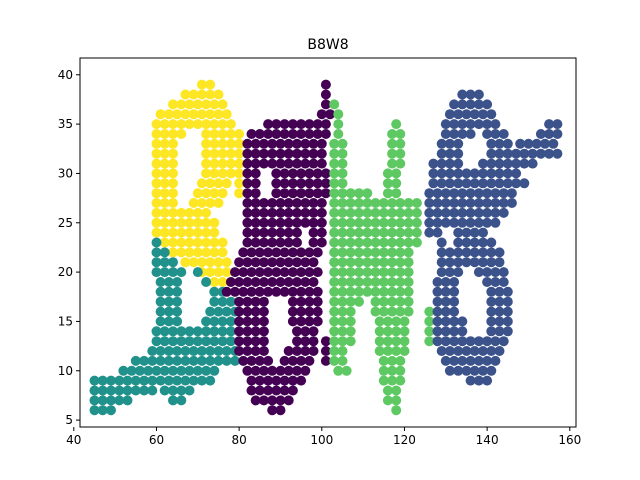  What do you see at coordinates (65, 124) in the screenshot?
I see `y-tick-label: 35` at bounding box center [65, 124].